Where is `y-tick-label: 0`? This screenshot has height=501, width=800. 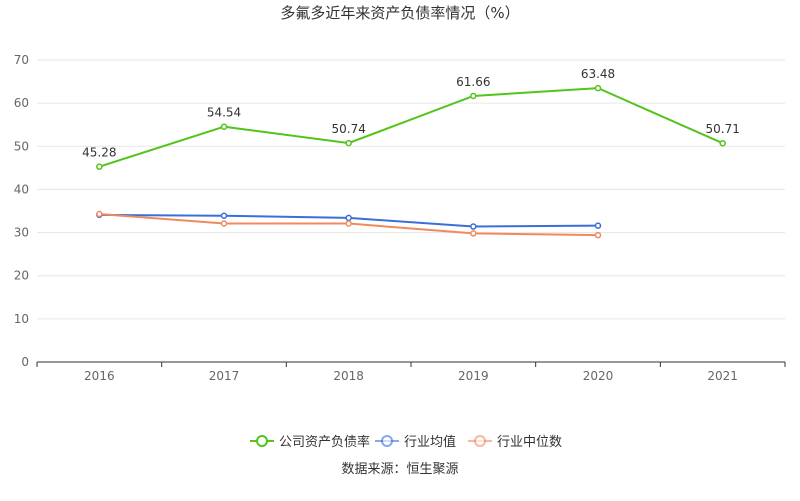 y-tick-label: 0 is located at coordinates (25, 362).